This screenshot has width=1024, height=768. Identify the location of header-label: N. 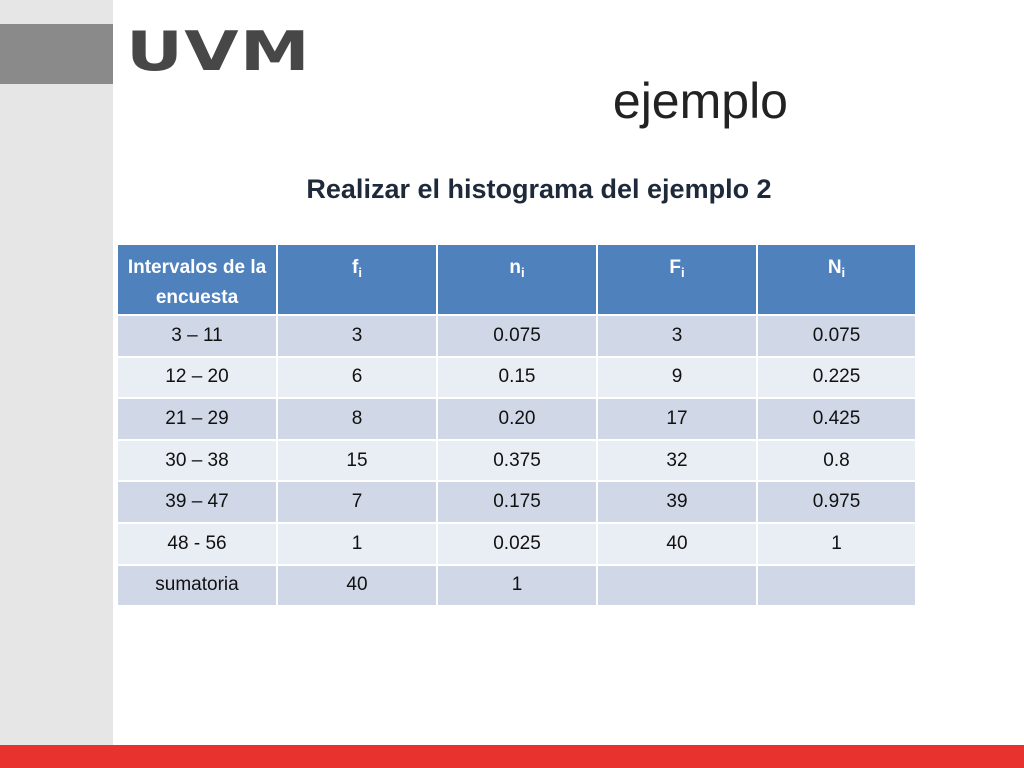
(834, 267).